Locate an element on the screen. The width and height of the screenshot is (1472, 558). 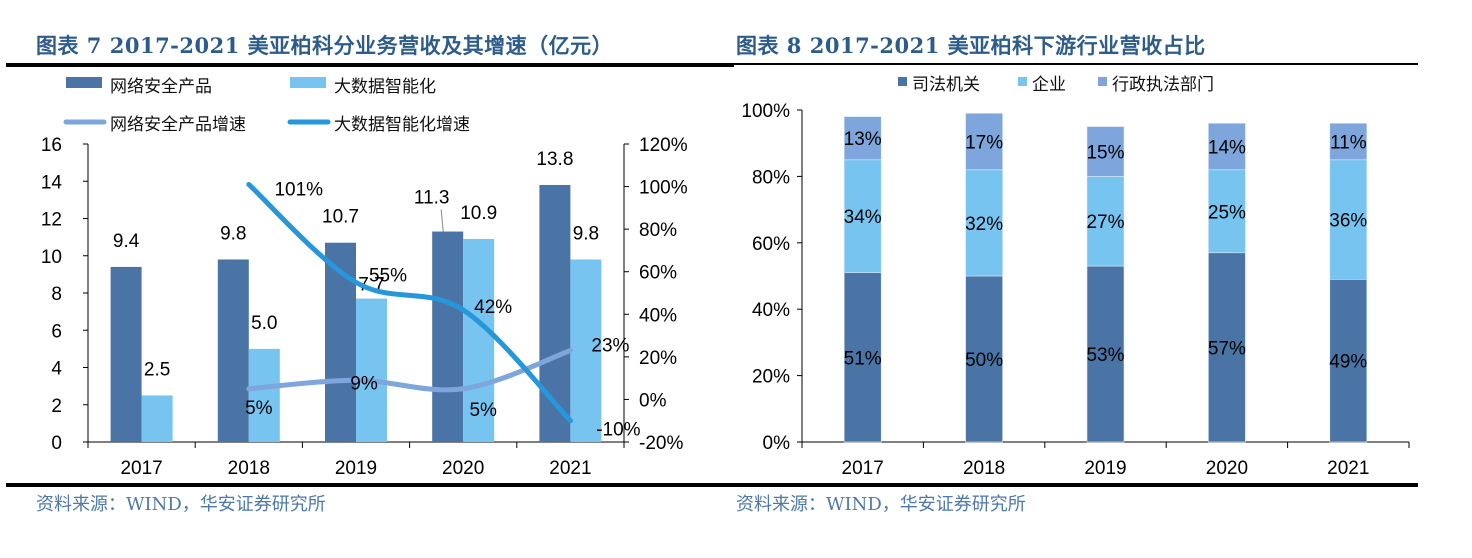
data-label-big-data: 9.8 is located at coordinates (586, 233).